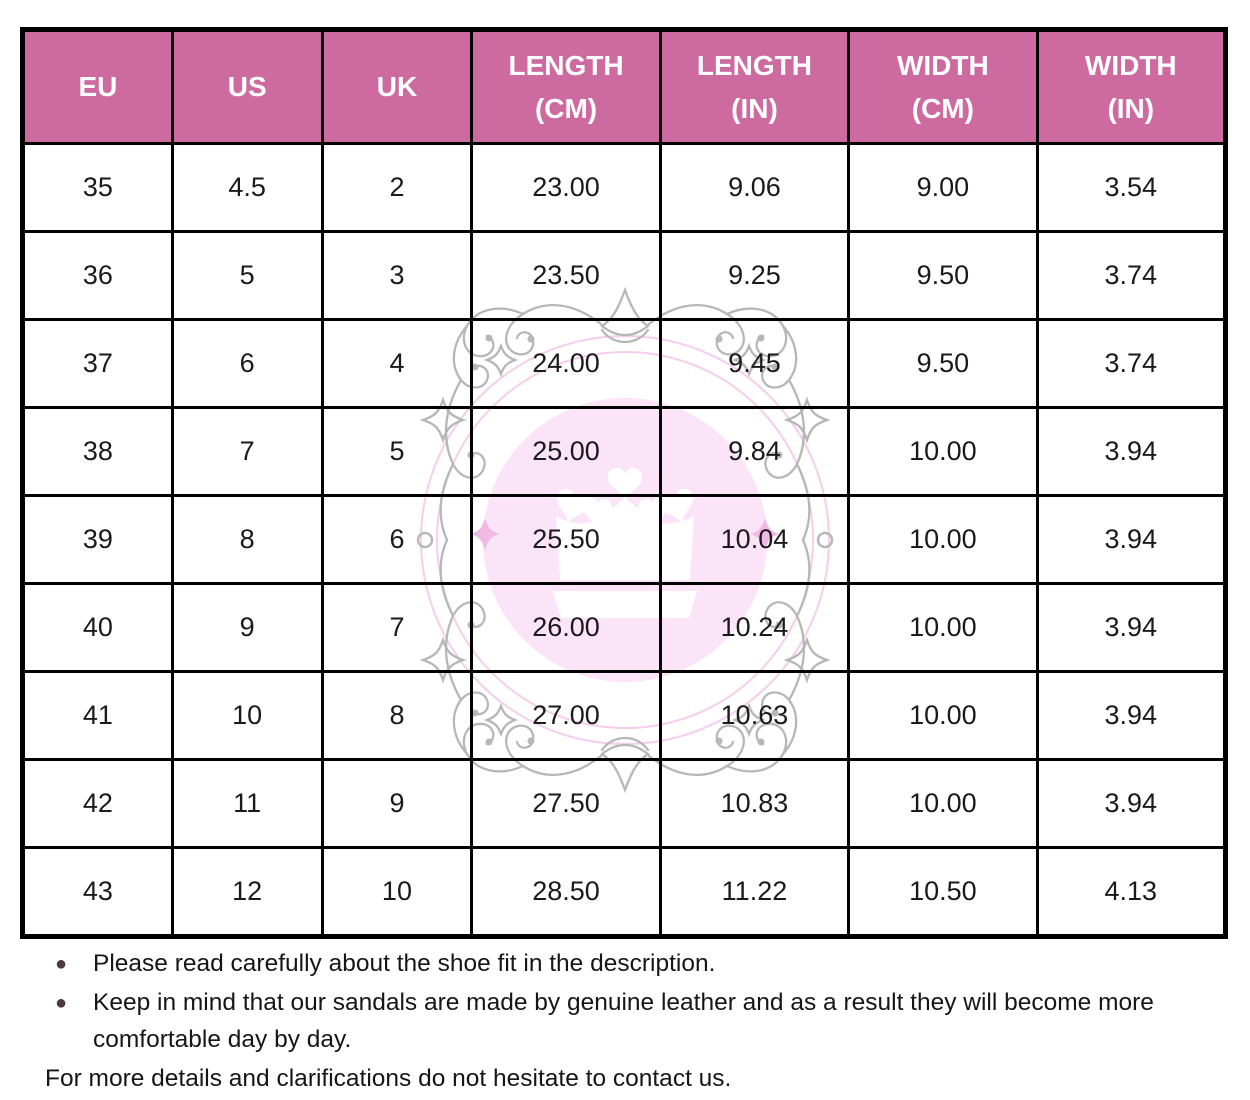 This screenshot has width=1250, height=1100. I want to click on size-cell: 25.00, so click(566, 451).